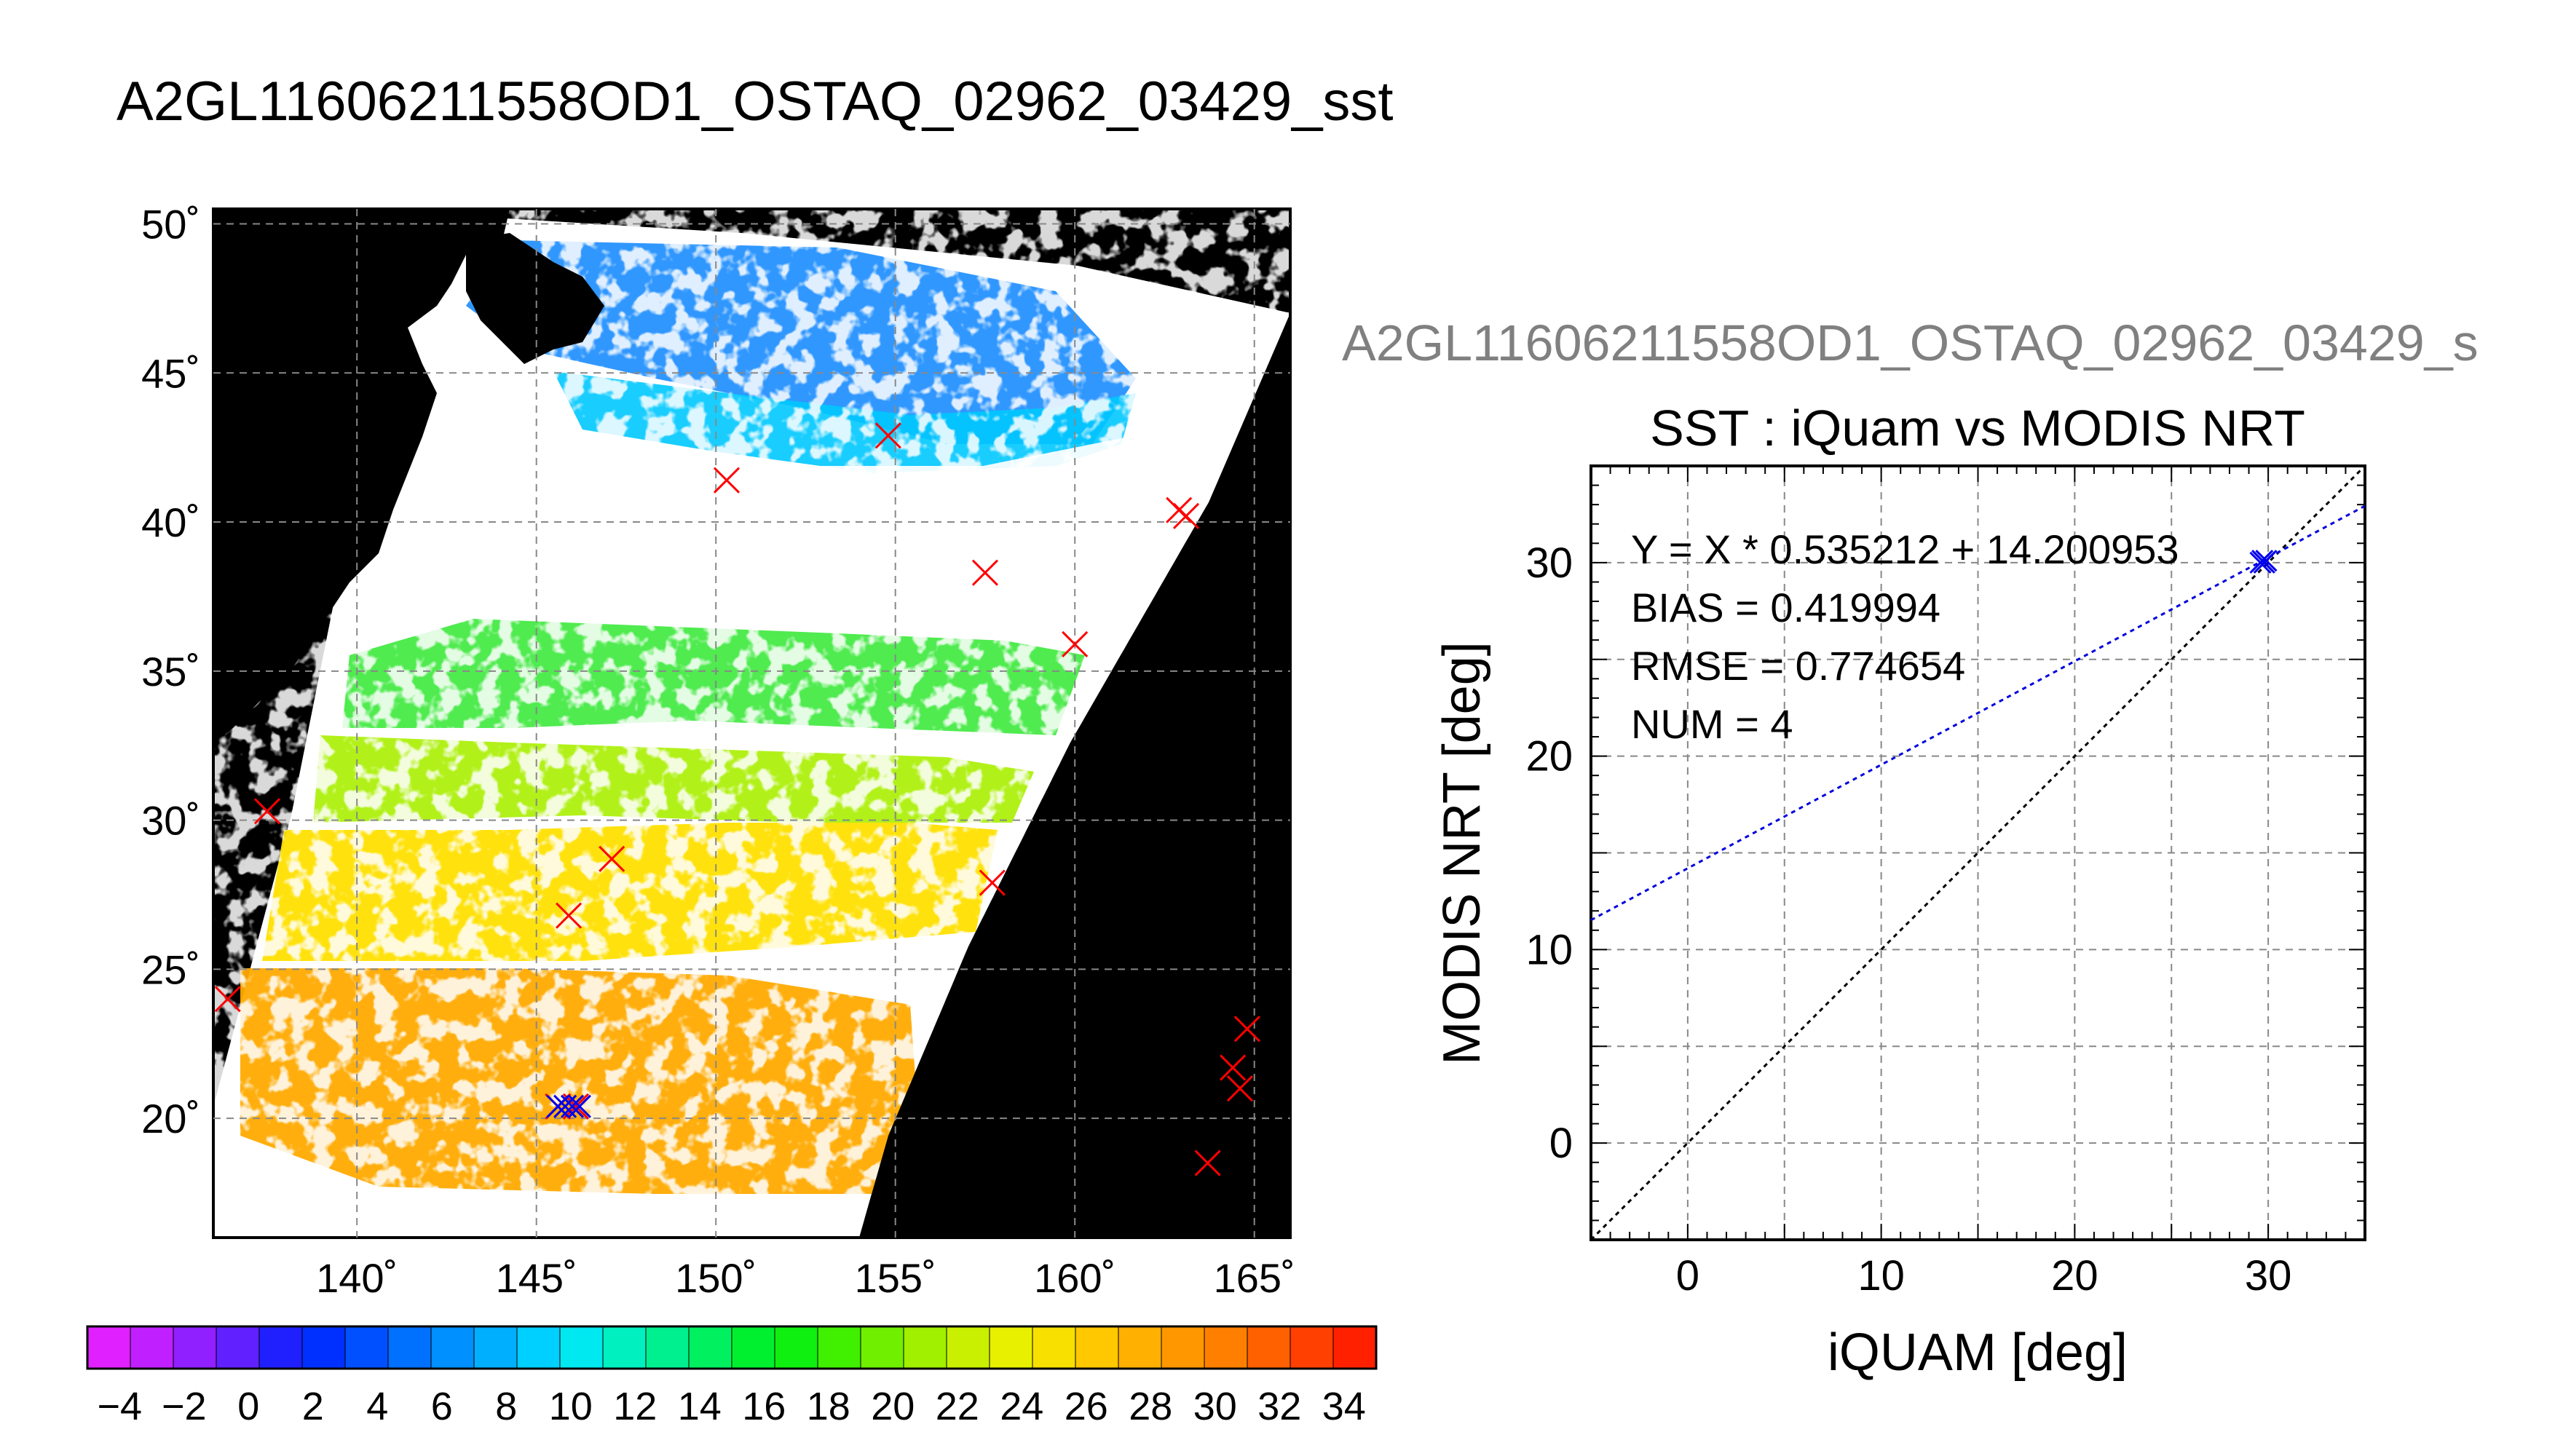 The height and width of the screenshot is (1456, 2555). I want to click on map-y-tick-label: 40˚, so click(170, 522).